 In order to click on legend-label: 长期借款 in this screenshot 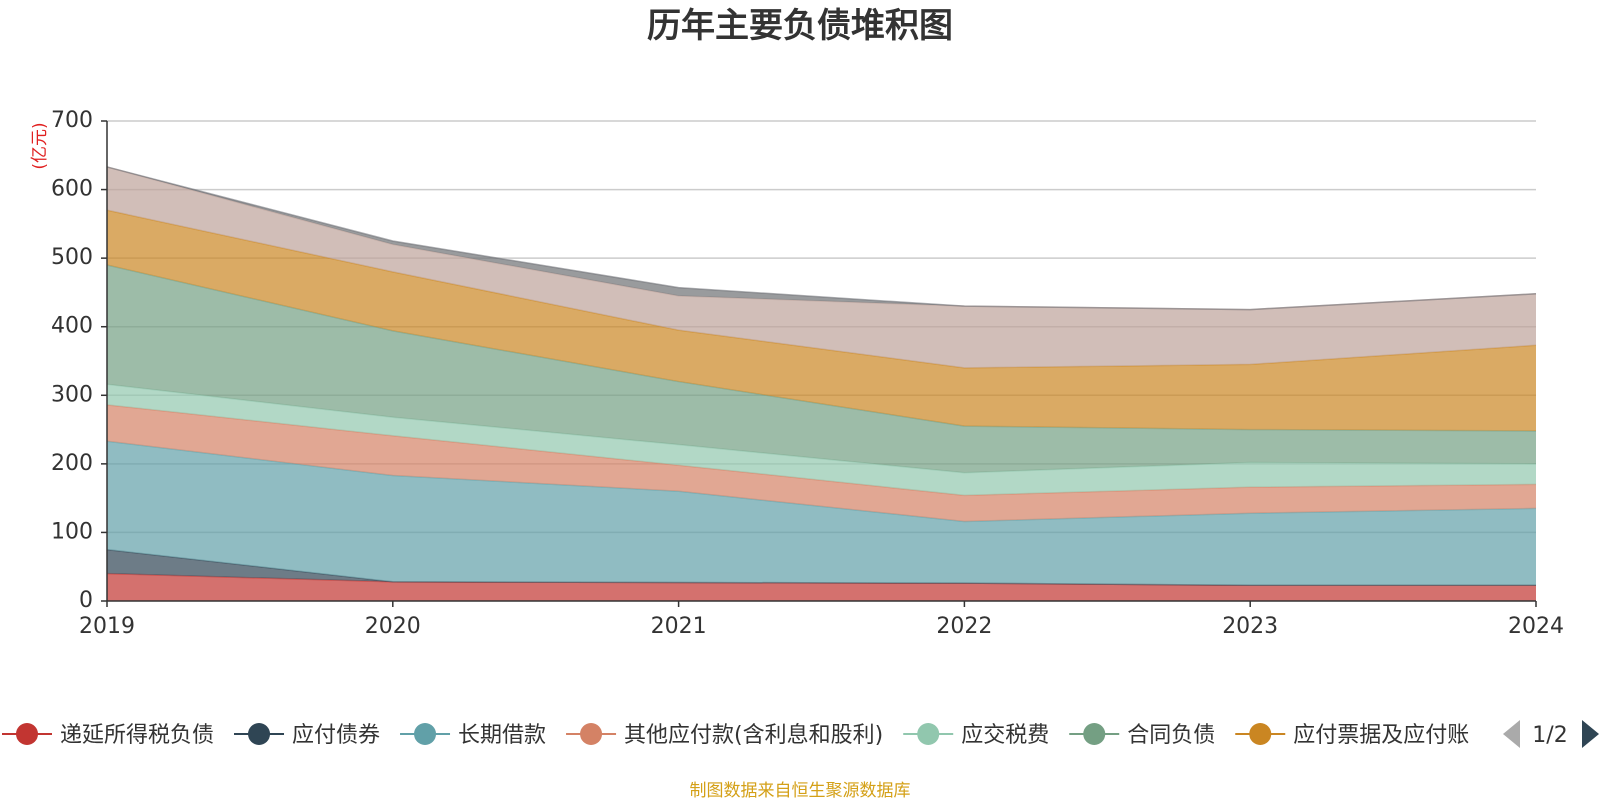, I will do `click(502, 735)`.